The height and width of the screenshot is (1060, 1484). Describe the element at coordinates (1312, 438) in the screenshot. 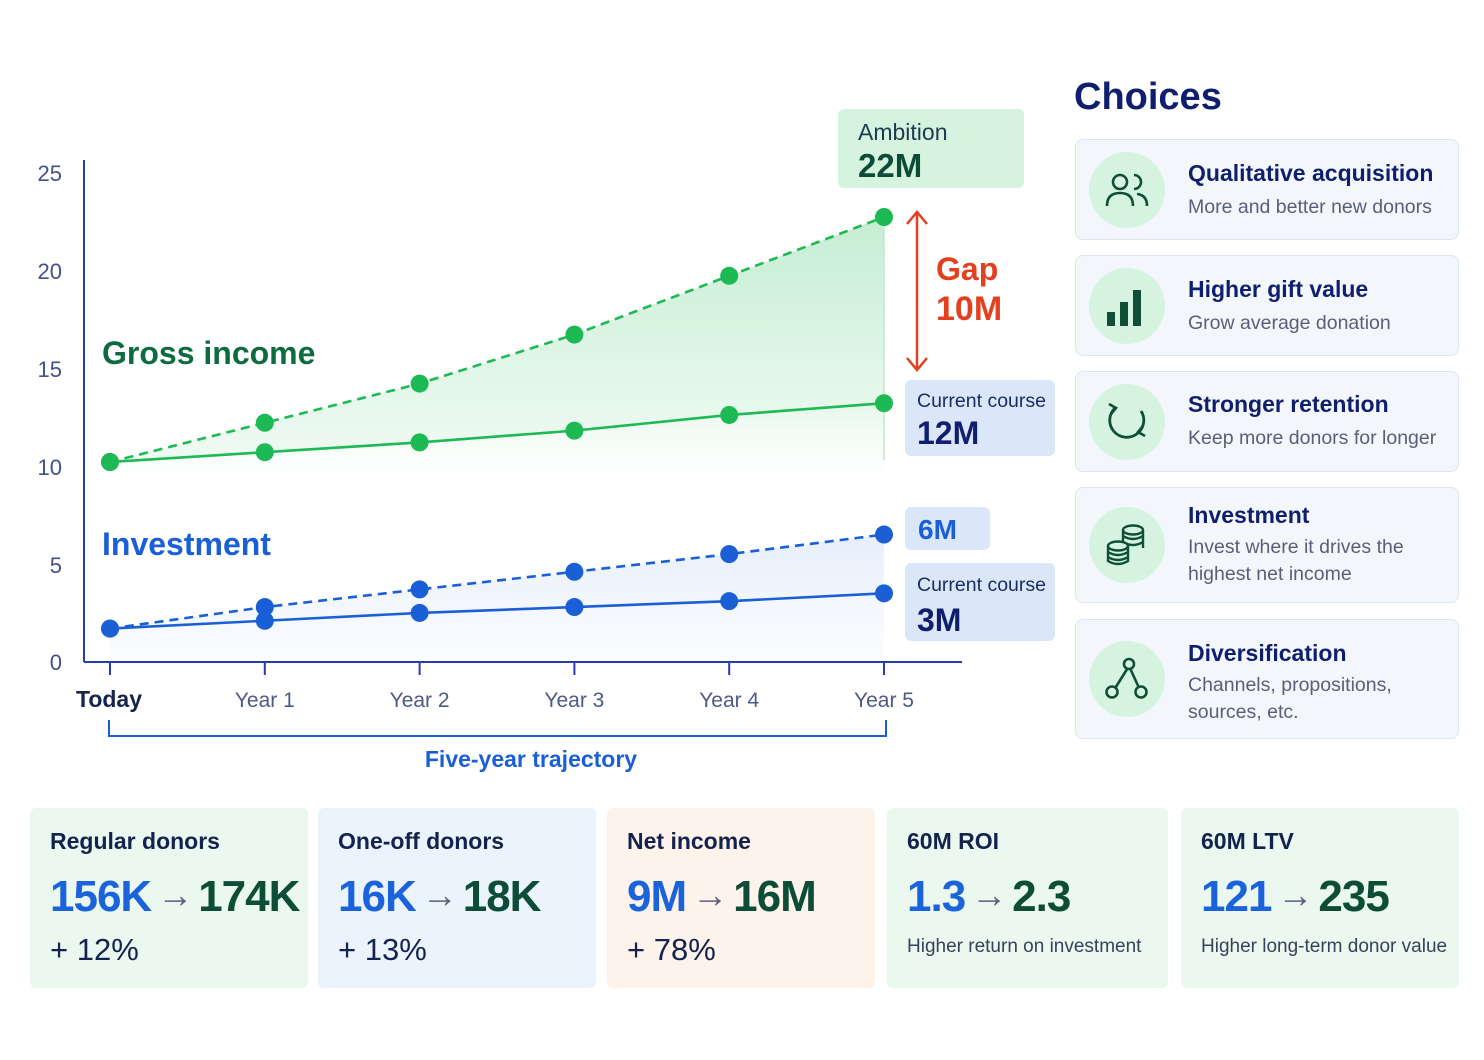

I see `choice-description: Keep more donors for longer` at that location.